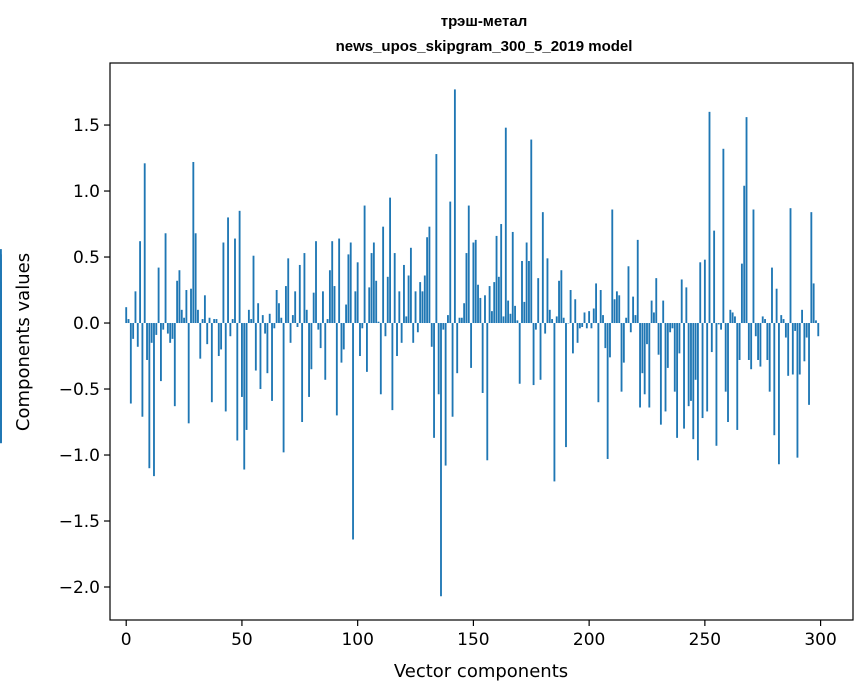 The image size is (867, 696). I want to click on x-tick-label: 50, so click(242, 640).